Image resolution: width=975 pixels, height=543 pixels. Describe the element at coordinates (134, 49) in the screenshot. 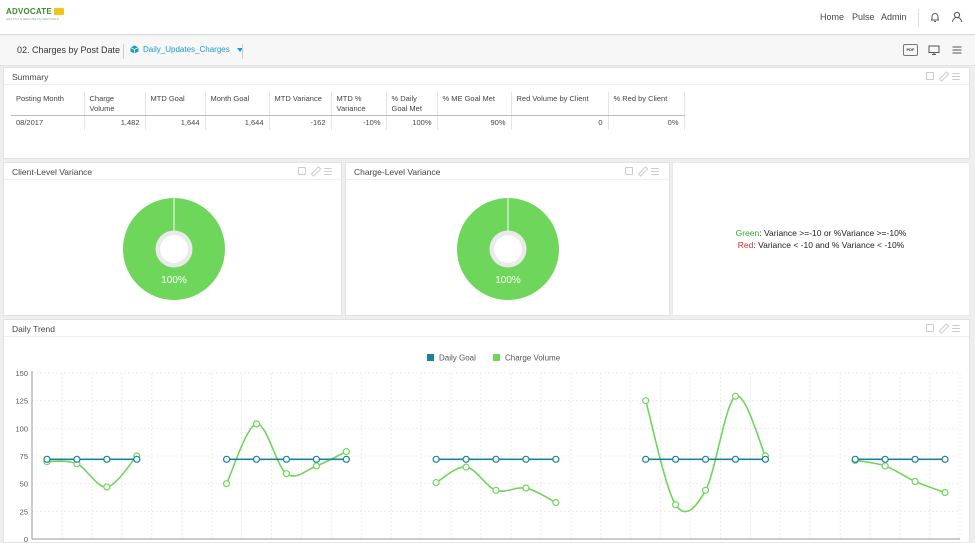

I see `cube-icon` at that location.